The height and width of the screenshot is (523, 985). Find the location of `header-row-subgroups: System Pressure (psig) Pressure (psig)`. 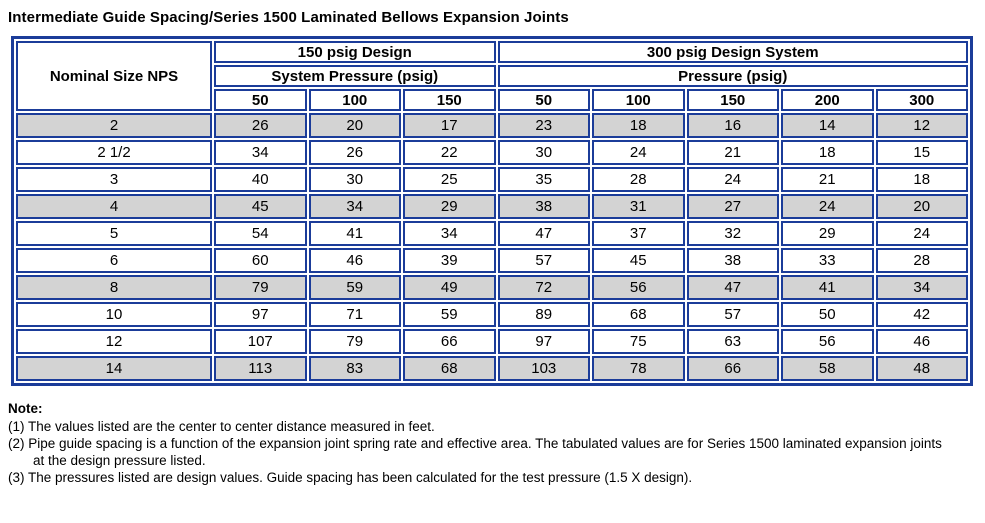

header-row-subgroups: System Pressure (psig) Pressure (psig) is located at coordinates (492, 76).